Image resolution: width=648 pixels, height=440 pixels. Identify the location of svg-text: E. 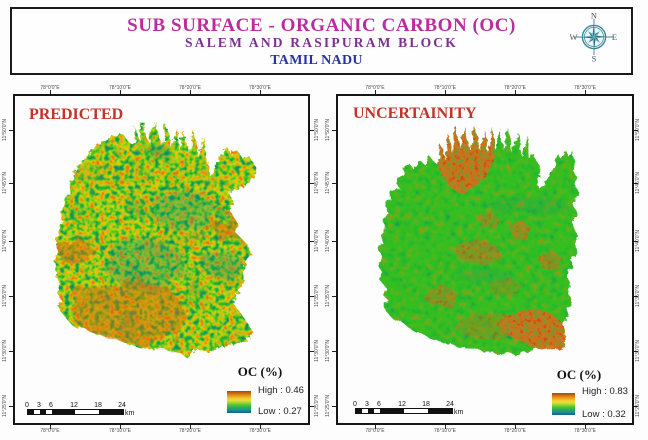
(614, 37).